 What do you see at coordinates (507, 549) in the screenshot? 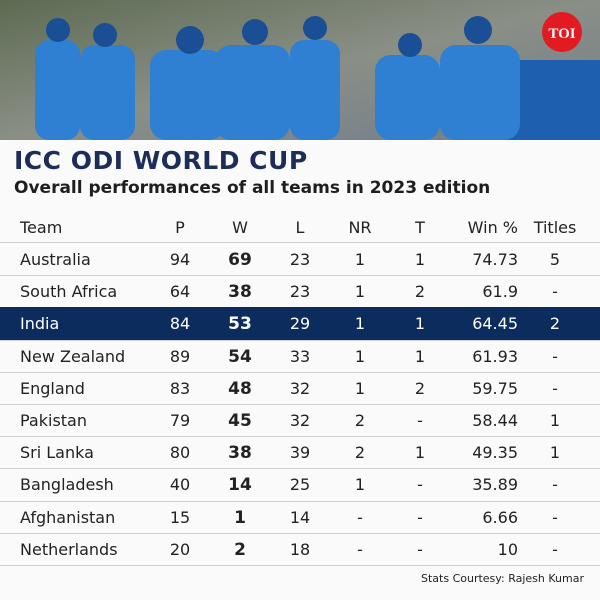
I see `stat-cell: 10` at bounding box center [507, 549].